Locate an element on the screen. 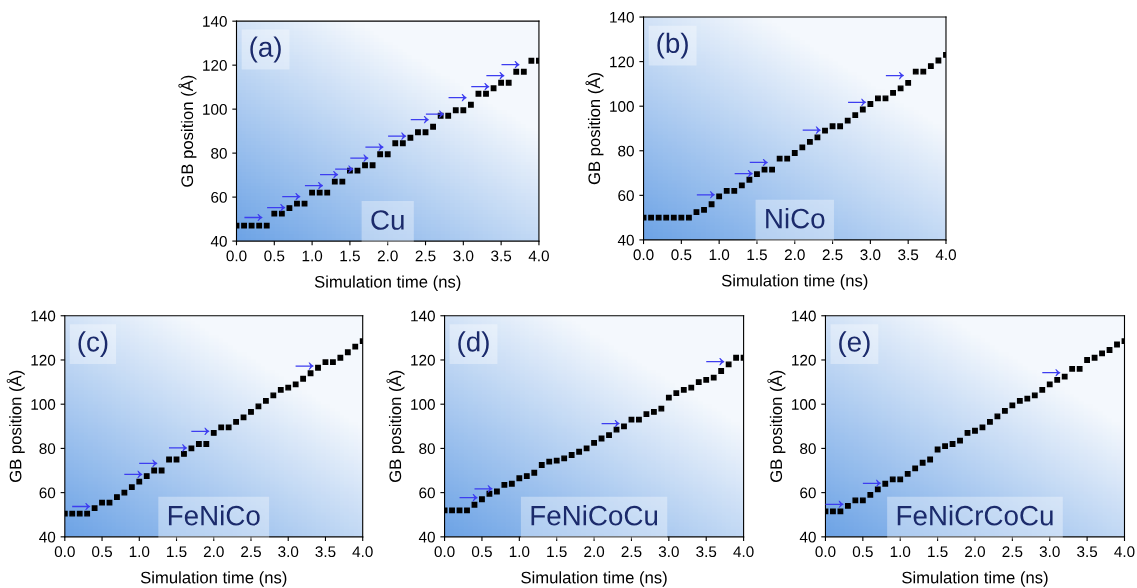 The width and height of the screenshot is (1137, 588). annotation: NiCo is located at coordinates (795, 218).